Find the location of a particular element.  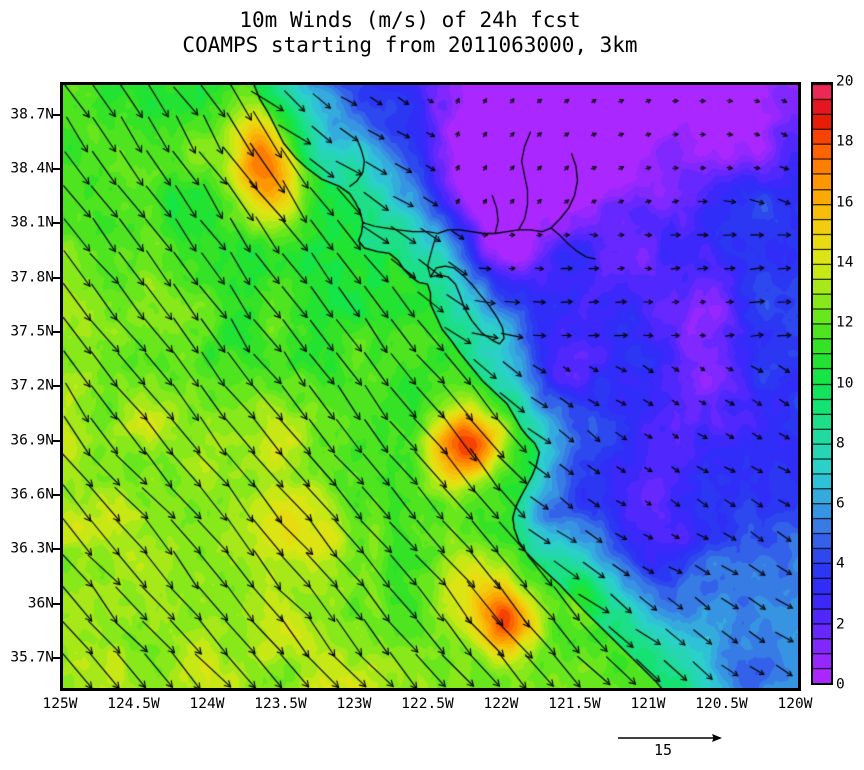

y-axis-tick-label: 37.8N is located at coordinates (32, 277).